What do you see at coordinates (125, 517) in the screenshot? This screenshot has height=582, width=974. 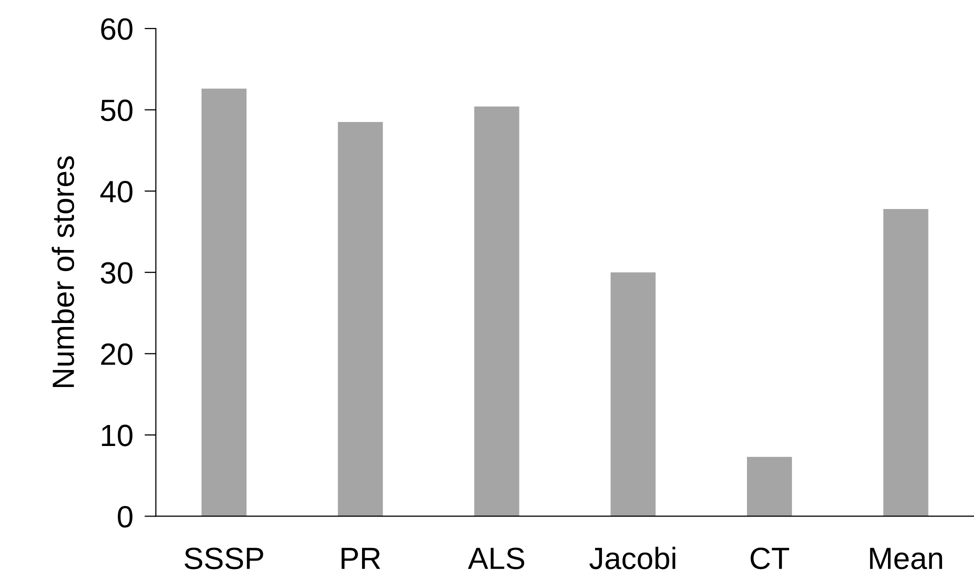 I see `y-tick-label: 0` at bounding box center [125, 517].